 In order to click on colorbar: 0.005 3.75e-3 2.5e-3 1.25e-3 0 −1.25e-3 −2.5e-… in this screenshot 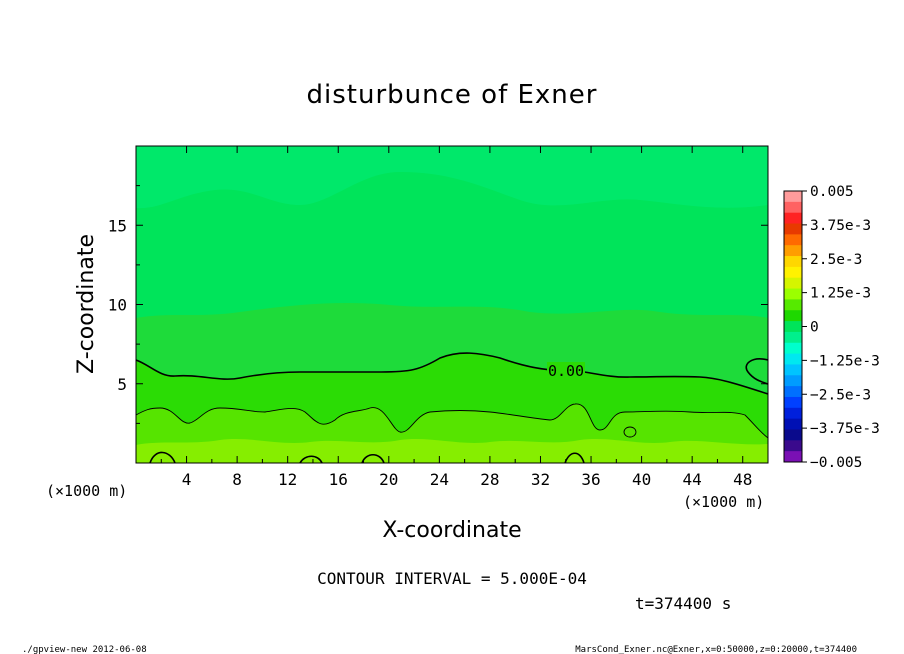, I will do `click(831, 327)`.